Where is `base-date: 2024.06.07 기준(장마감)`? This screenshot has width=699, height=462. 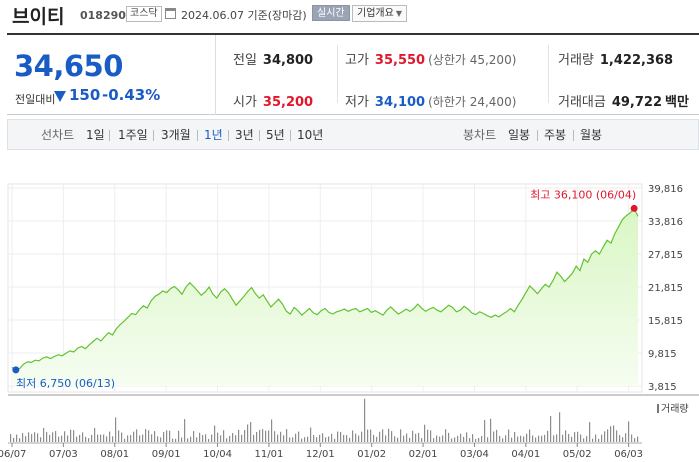
base-date: 2024.06.07 기준(장마감) is located at coordinates (244, 15).